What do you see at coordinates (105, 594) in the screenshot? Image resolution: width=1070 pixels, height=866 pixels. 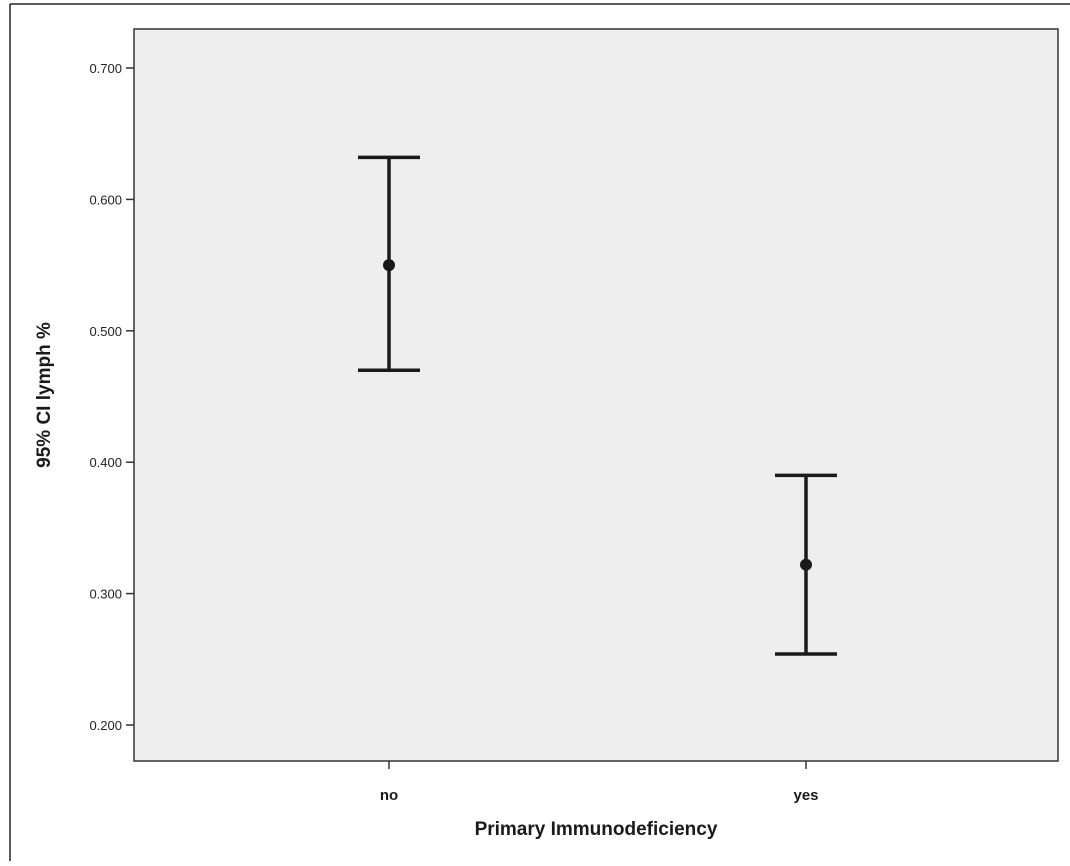 I see `y-tick-label: 0.300` at bounding box center [105, 594].